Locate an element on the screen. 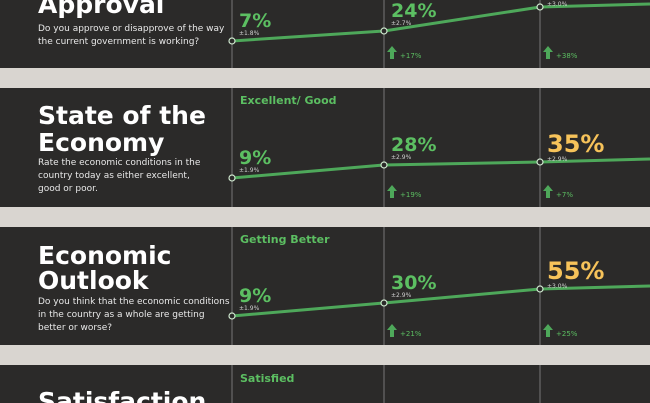 Image resolution: width=650 pixels, height=403 pixels. series-label: Satisfied is located at coordinates (267, 378).